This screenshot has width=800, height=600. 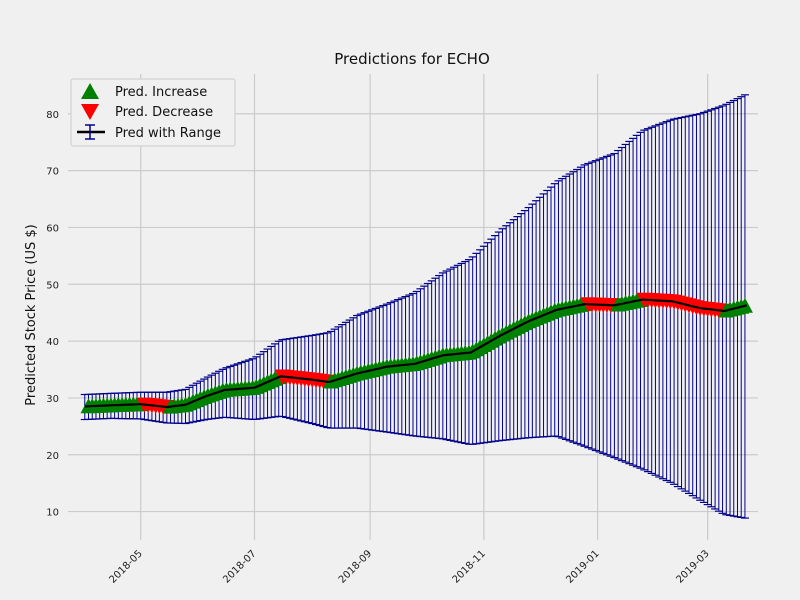 What do you see at coordinates (52, 228) in the screenshot?
I see `y-tick-label: 60` at bounding box center [52, 228].